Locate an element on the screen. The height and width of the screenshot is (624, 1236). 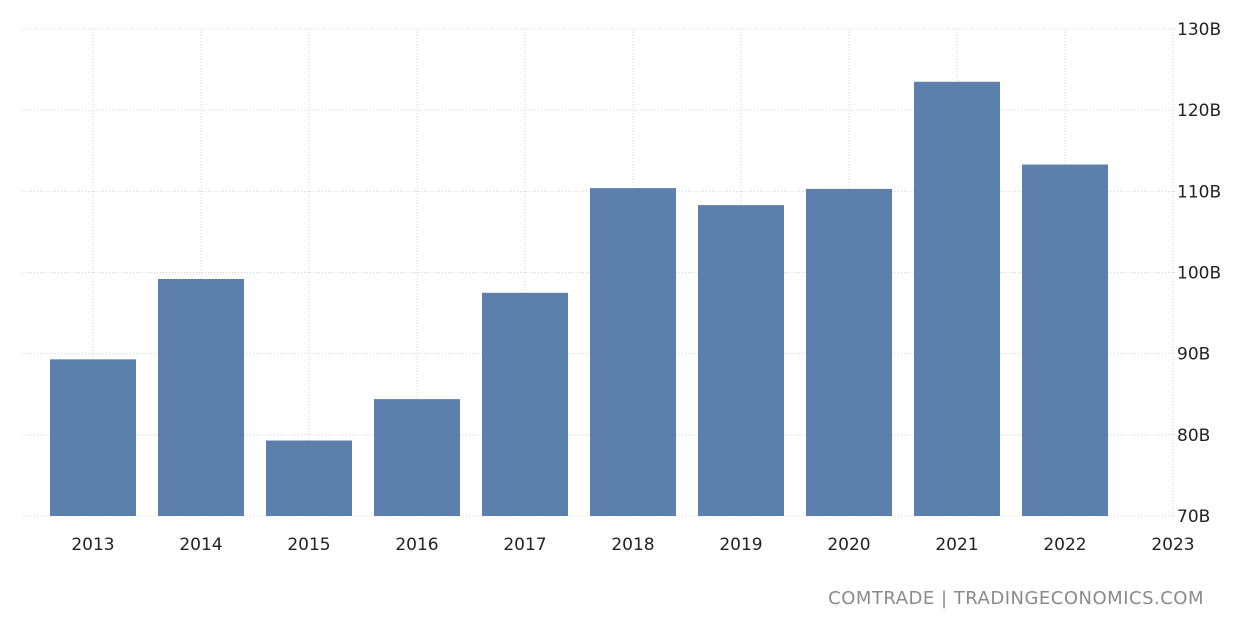
y-tick-label: 80B is located at coordinates (1193, 436).